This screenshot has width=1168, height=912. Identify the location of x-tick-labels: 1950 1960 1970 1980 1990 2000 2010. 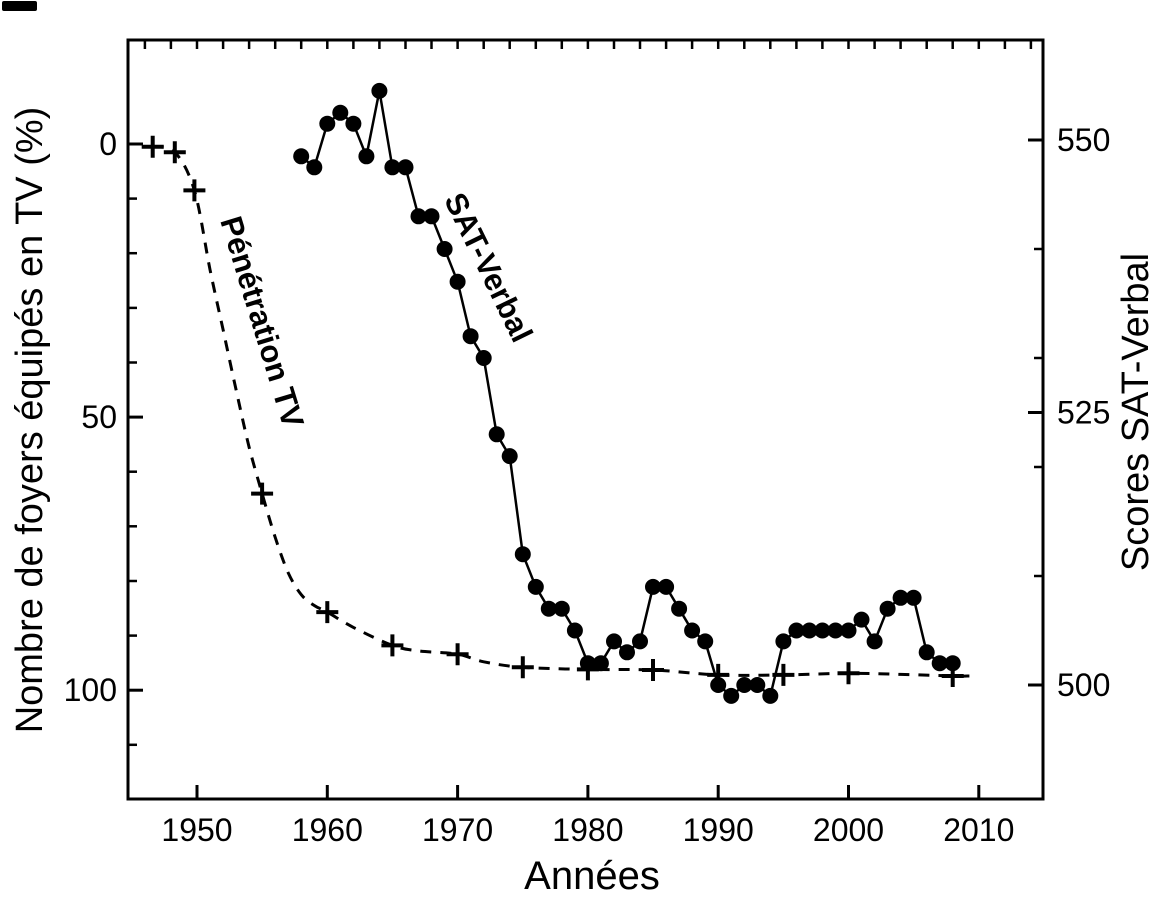
(587, 830).